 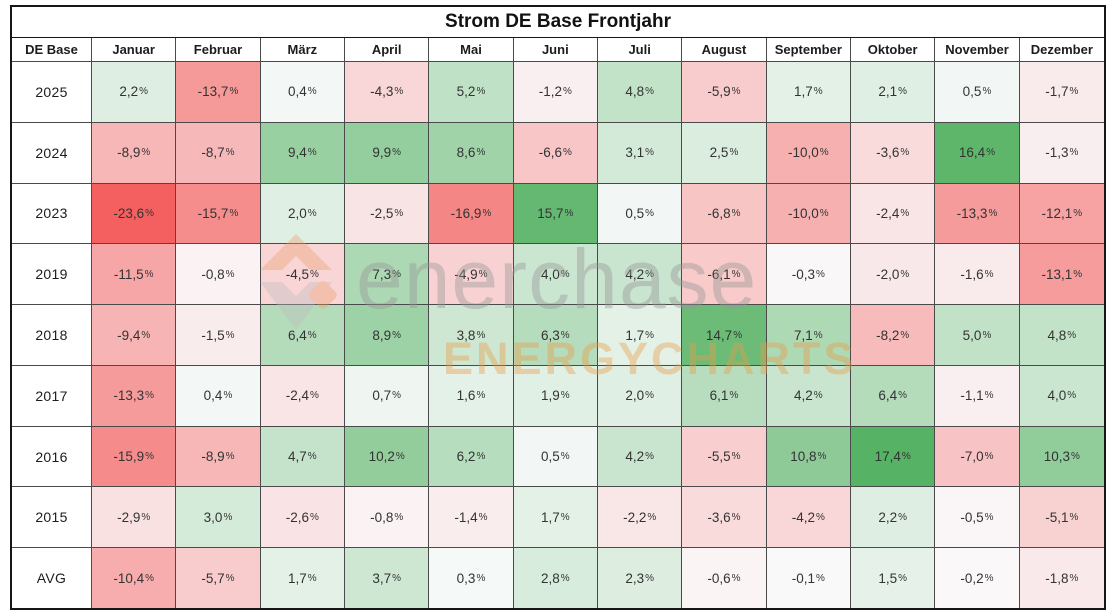 What do you see at coordinates (724, 578) in the screenshot?
I see `heatmap-cell: -0,6%` at bounding box center [724, 578].